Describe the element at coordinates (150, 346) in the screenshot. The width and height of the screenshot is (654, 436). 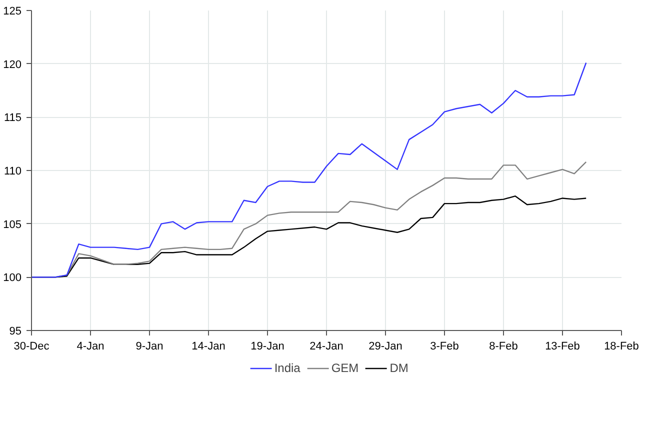
I see `x-tick-label: 9-Jan` at that location.